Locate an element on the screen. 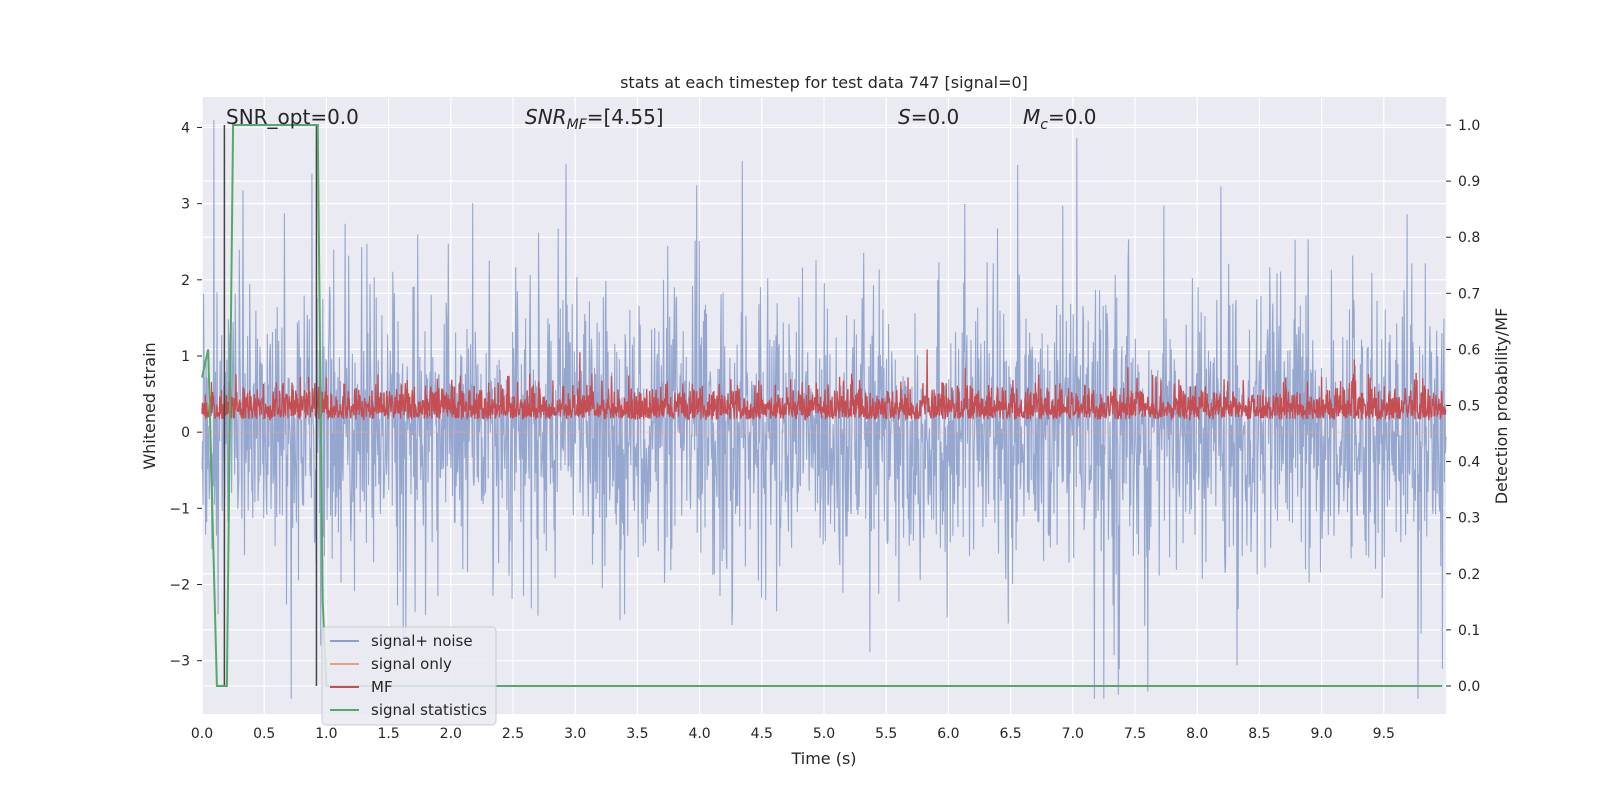  x-axis-label: Time (s) is located at coordinates (823, 758).